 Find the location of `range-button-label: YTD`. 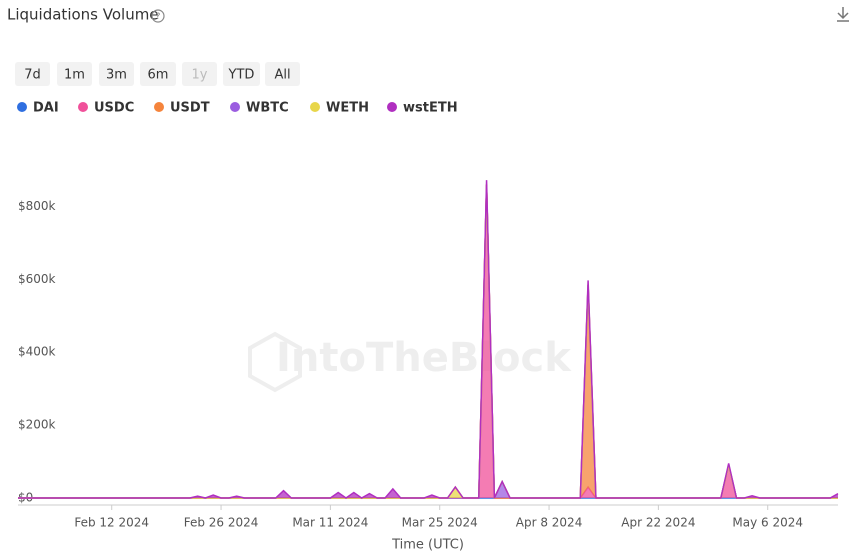

range-button-label: YTD is located at coordinates (241, 75).